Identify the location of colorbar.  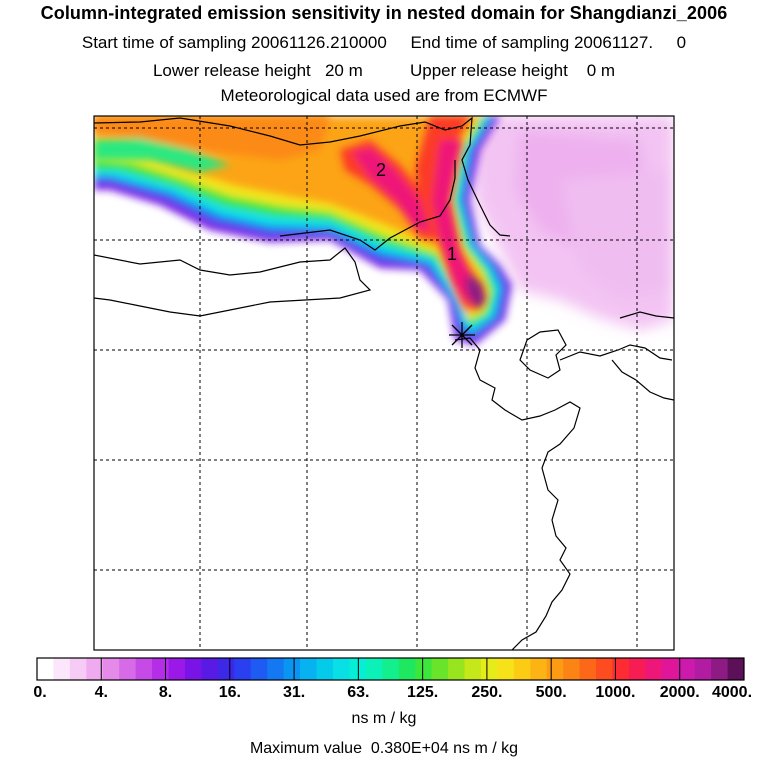
(390, 669).